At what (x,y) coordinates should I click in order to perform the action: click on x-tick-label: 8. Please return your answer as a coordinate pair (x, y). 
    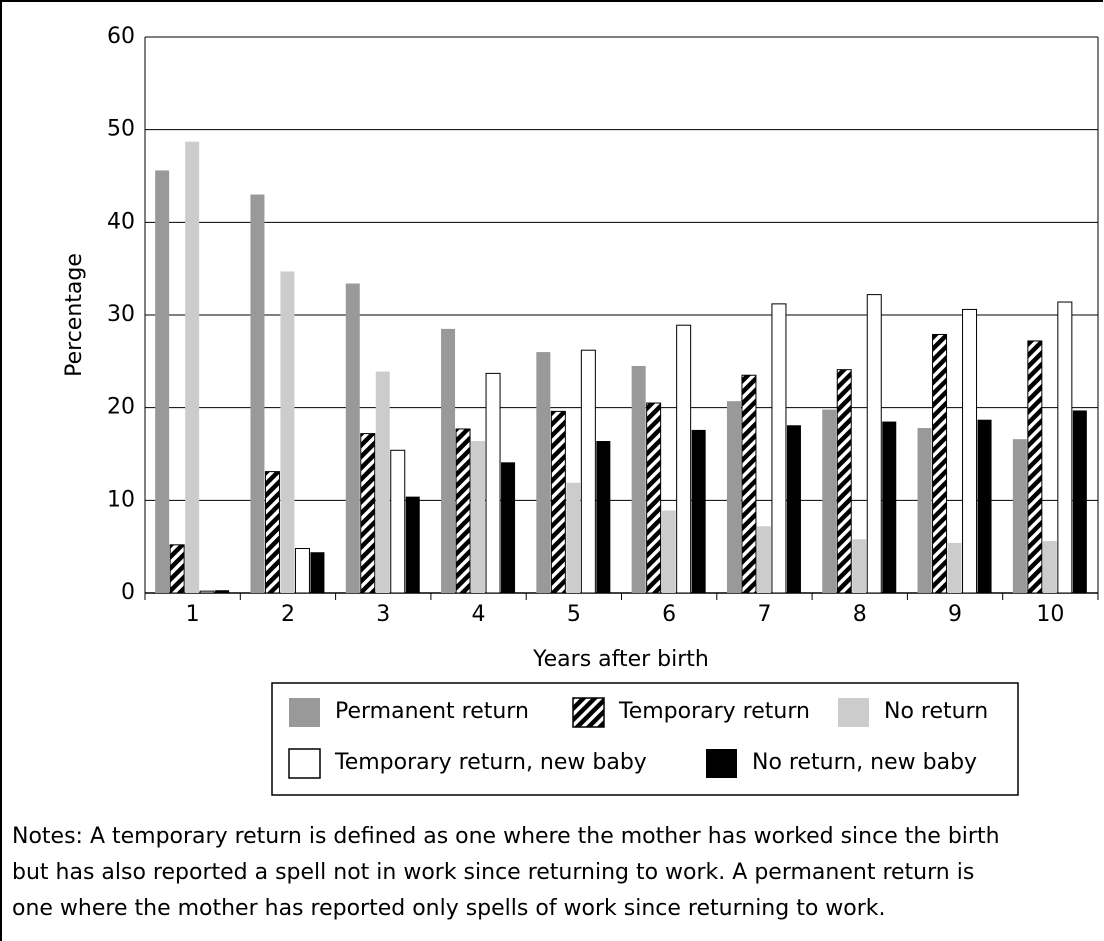
    Looking at the image, I should click on (860, 614).